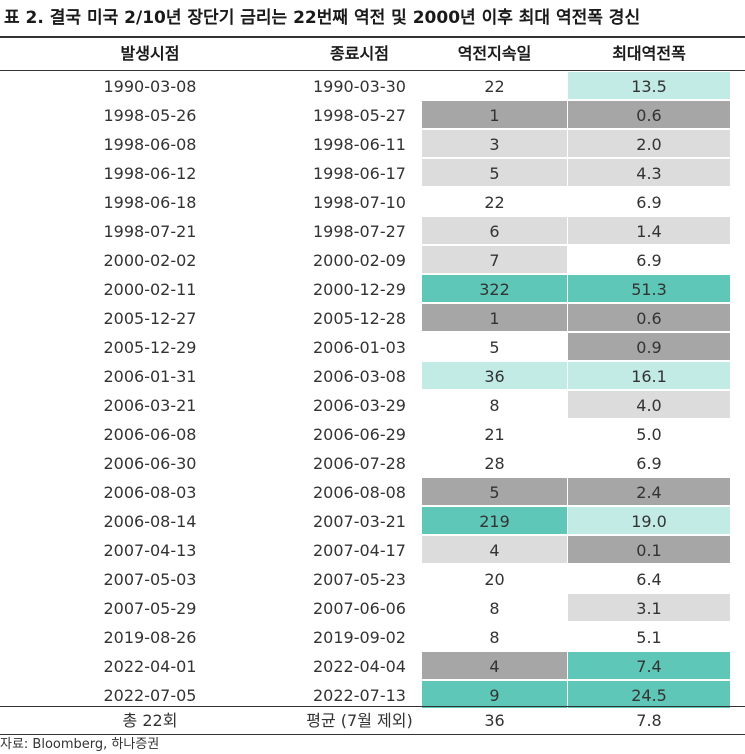  I want to click on cell-max-inversion: 3.1, so click(649, 607).